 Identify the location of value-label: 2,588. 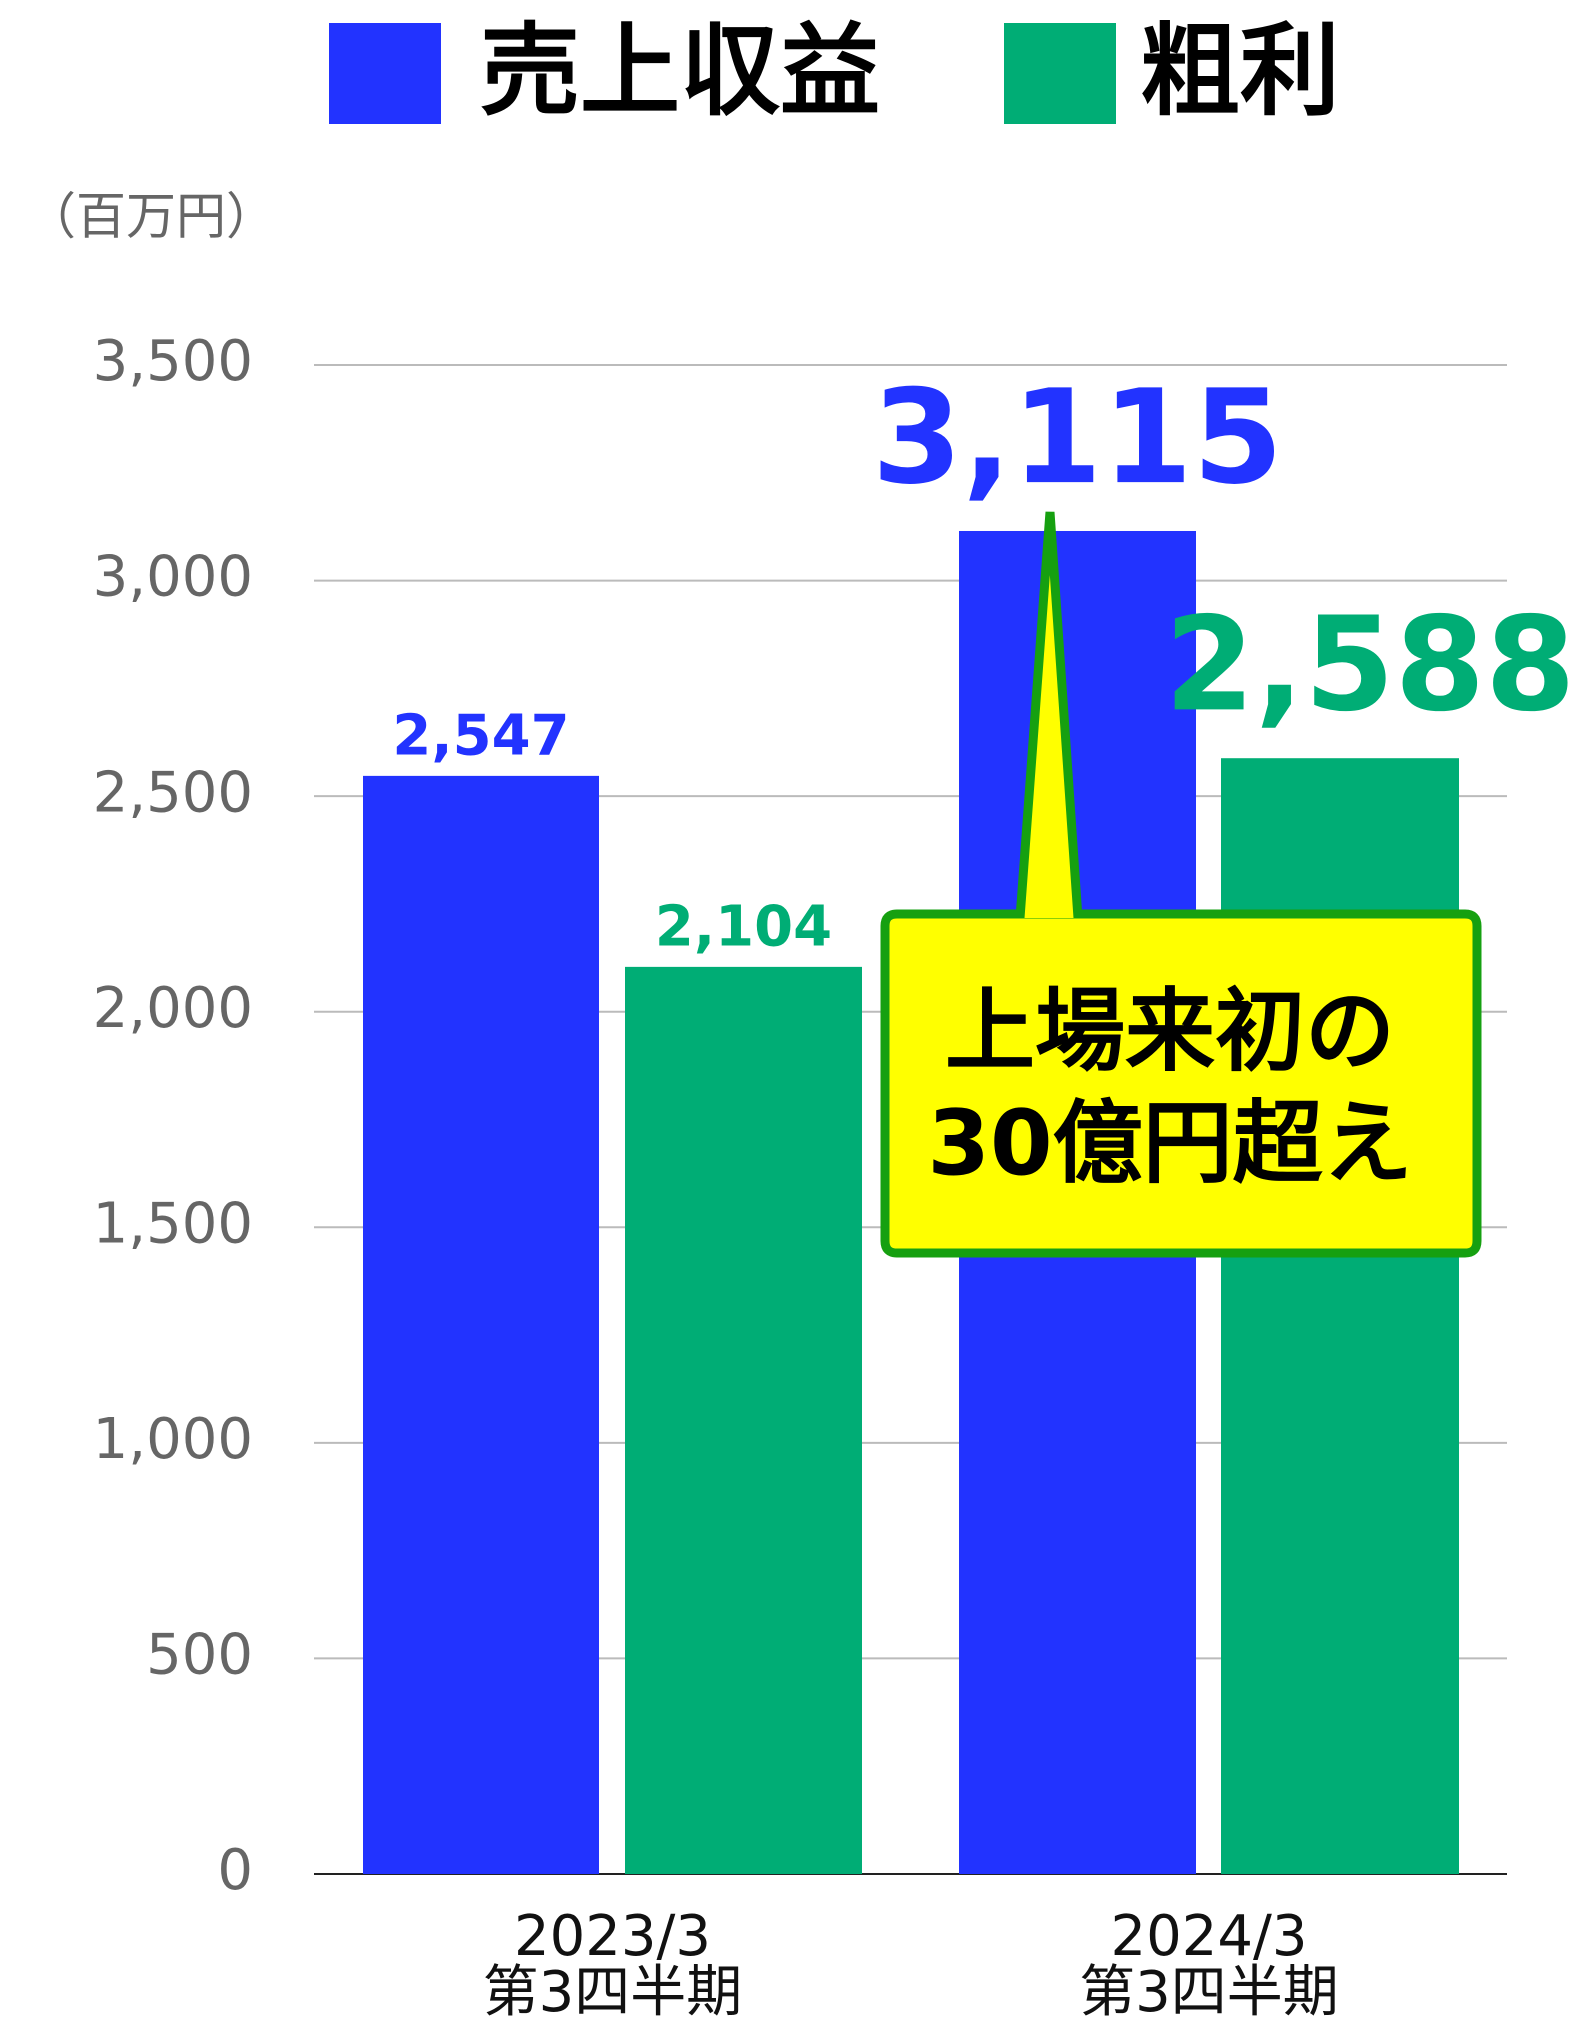
(1369, 664).